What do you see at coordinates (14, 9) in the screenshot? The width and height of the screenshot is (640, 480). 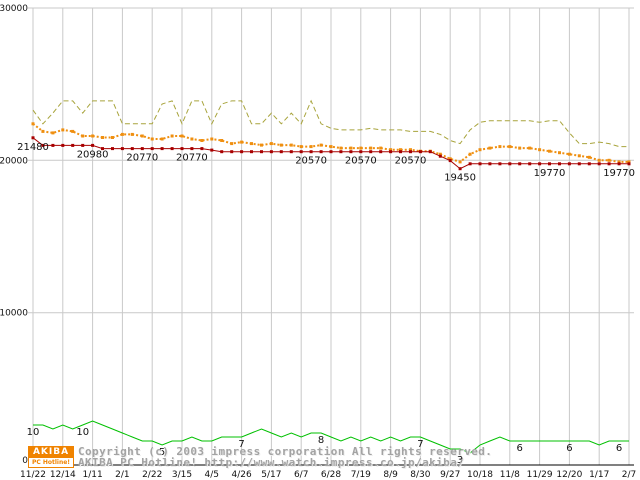 I see `y-tick-label: 30000` at bounding box center [14, 9].